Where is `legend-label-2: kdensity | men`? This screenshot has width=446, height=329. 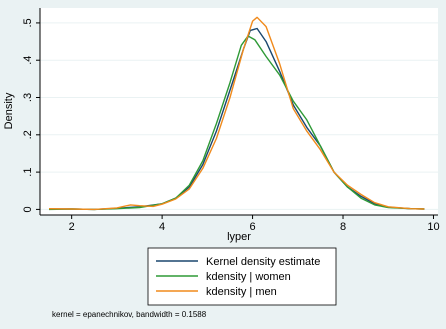
legend-label-2: kdensity | men is located at coordinates (241, 292).